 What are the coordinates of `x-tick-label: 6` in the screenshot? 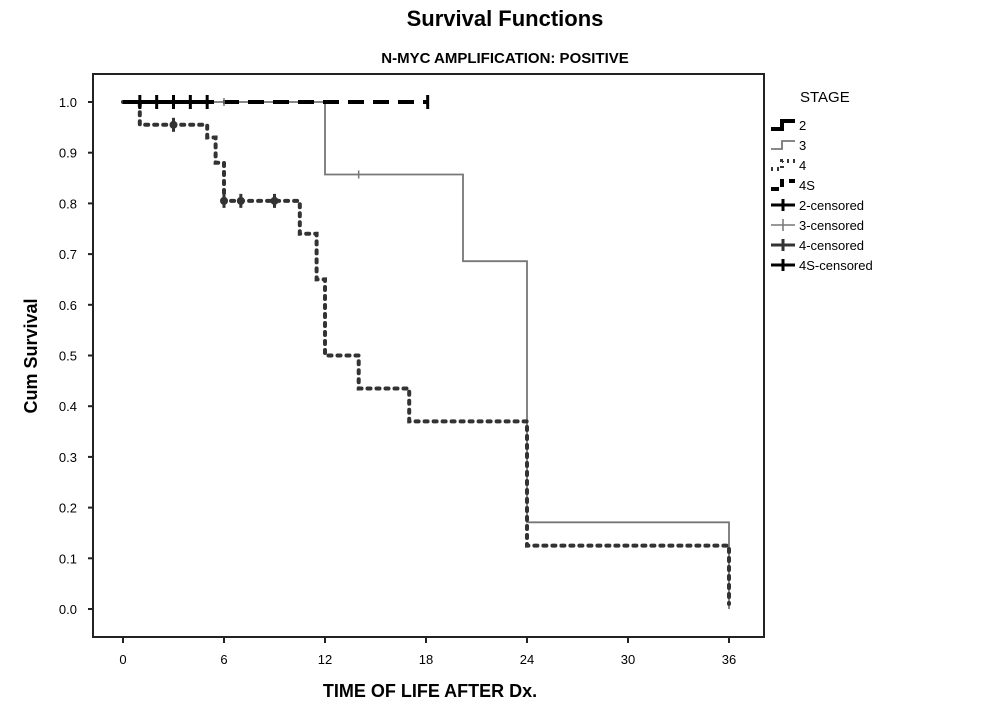 It's located at (223, 659).